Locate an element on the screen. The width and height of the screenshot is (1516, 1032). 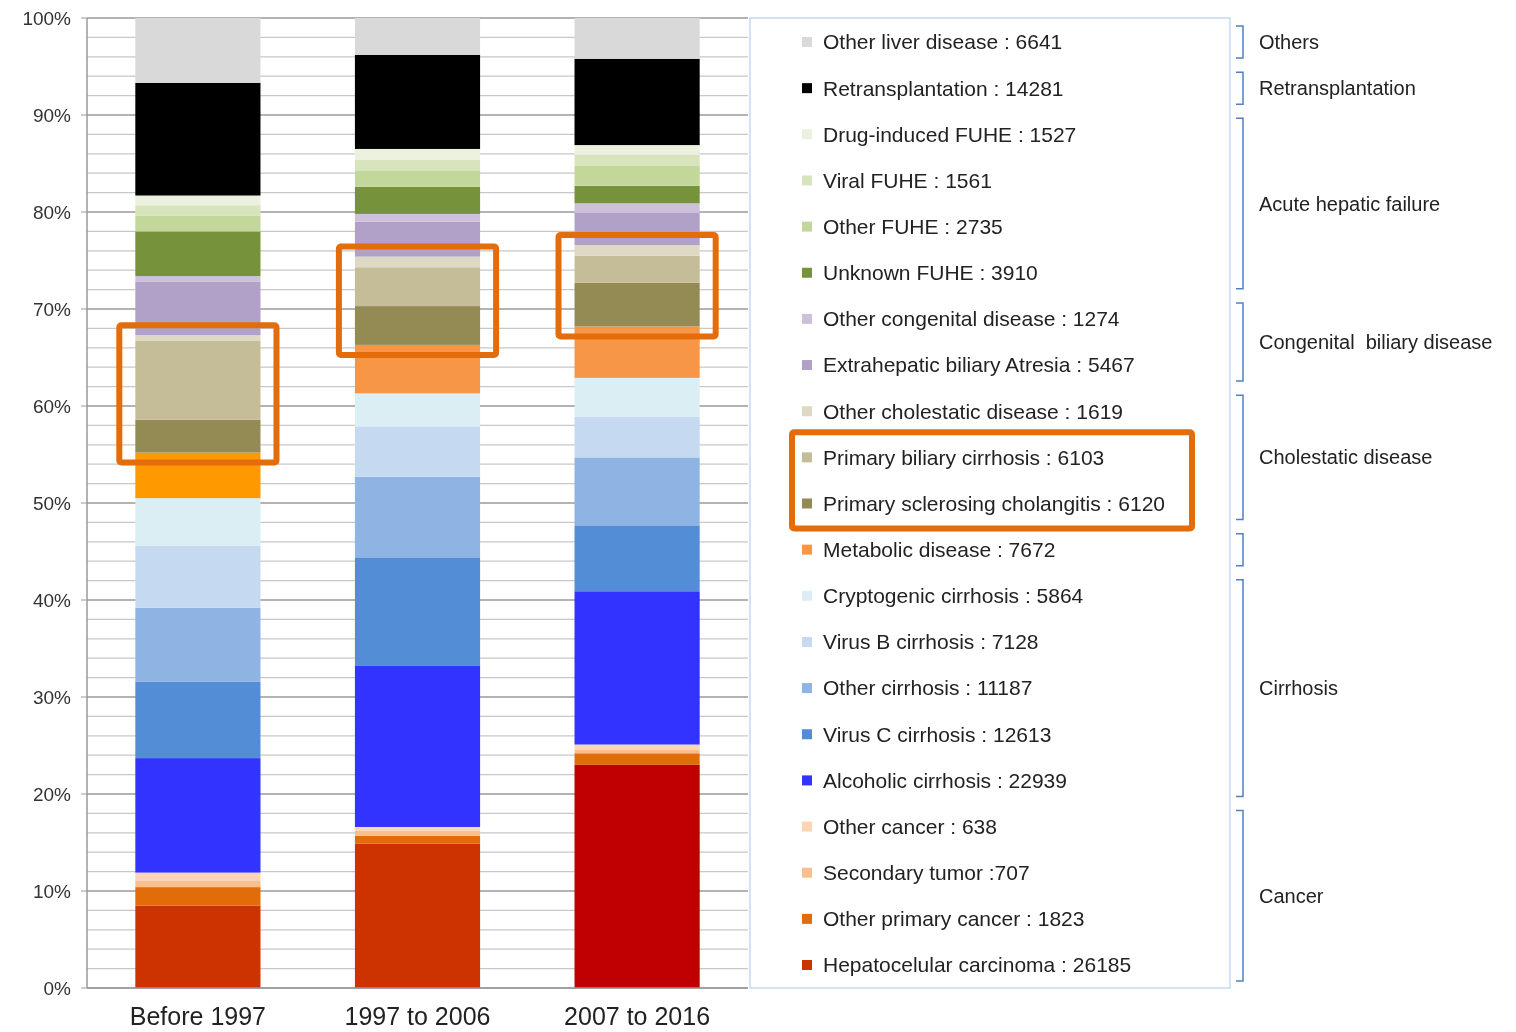
x-tick-label: Before 1997 is located at coordinates (198, 1016).